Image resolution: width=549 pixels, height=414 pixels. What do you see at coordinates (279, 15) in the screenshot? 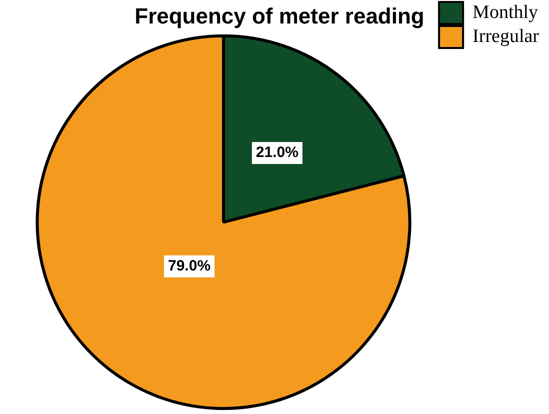
I see `chart-title: Frequency of meter reading` at bounding box center [279, 15].